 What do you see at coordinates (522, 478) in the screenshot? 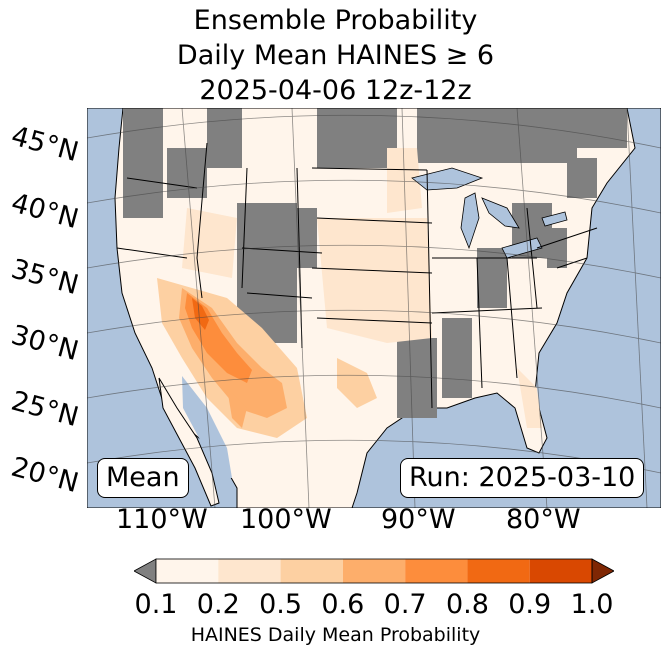
I see `run-date-box: Run: 2025-03-10` at bounding box center [522, 478].